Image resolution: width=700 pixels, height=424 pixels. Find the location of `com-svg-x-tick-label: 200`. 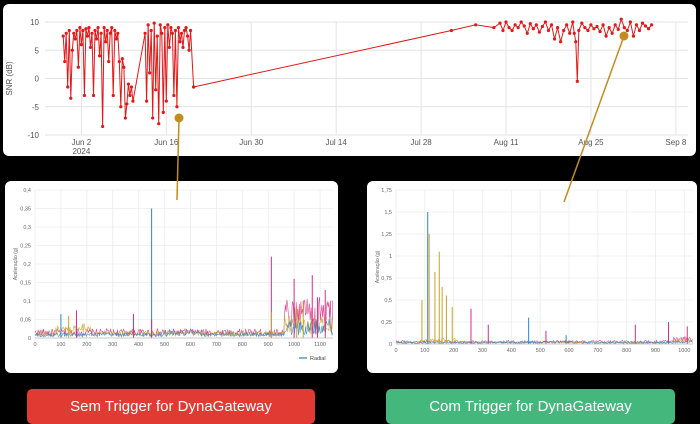

com-svg-x-tick-label: 200 is located at coordinates (453, 351).